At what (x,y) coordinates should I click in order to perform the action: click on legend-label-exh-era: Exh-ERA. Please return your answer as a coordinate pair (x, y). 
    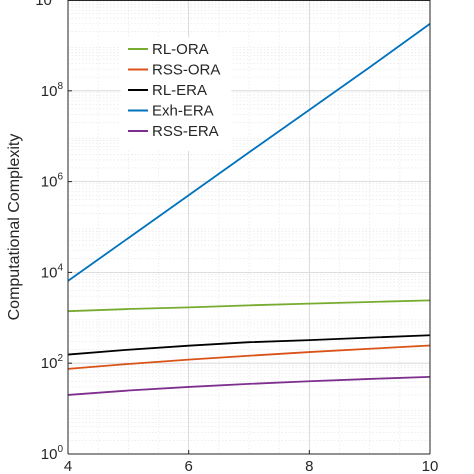
    Looking at the image, I should click on (183, 111).